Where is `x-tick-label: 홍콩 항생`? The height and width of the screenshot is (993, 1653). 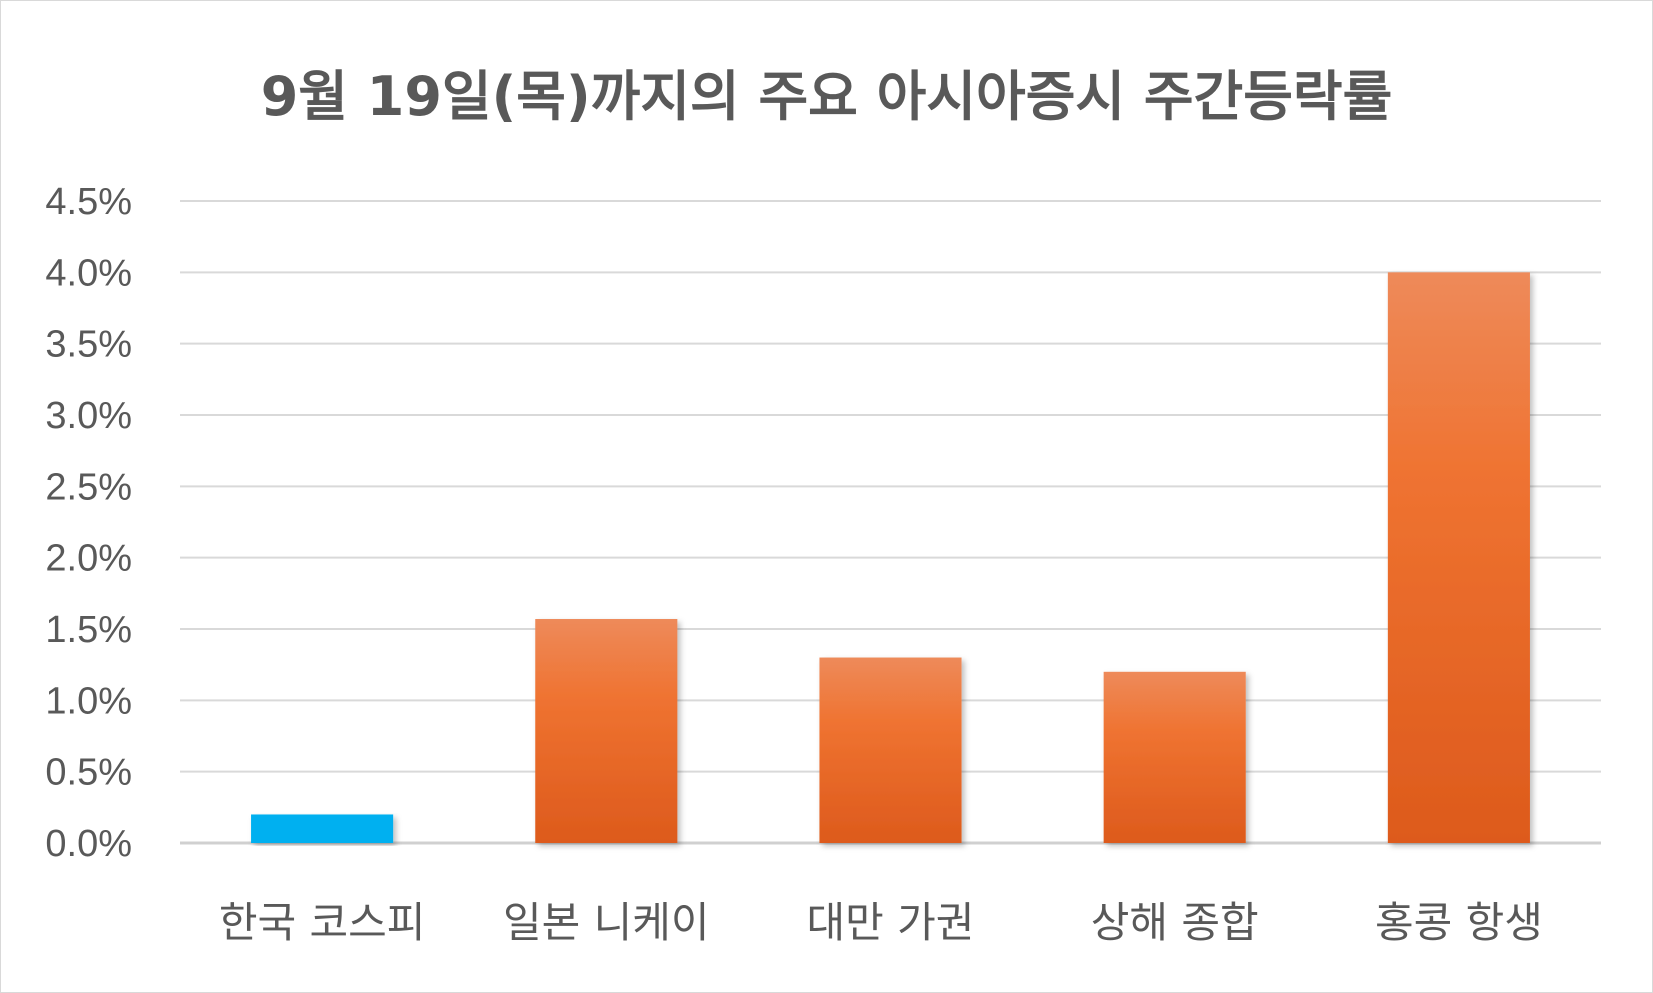
x-tick-label: 홍콩 항생 is located at coordinates (1459, 922).